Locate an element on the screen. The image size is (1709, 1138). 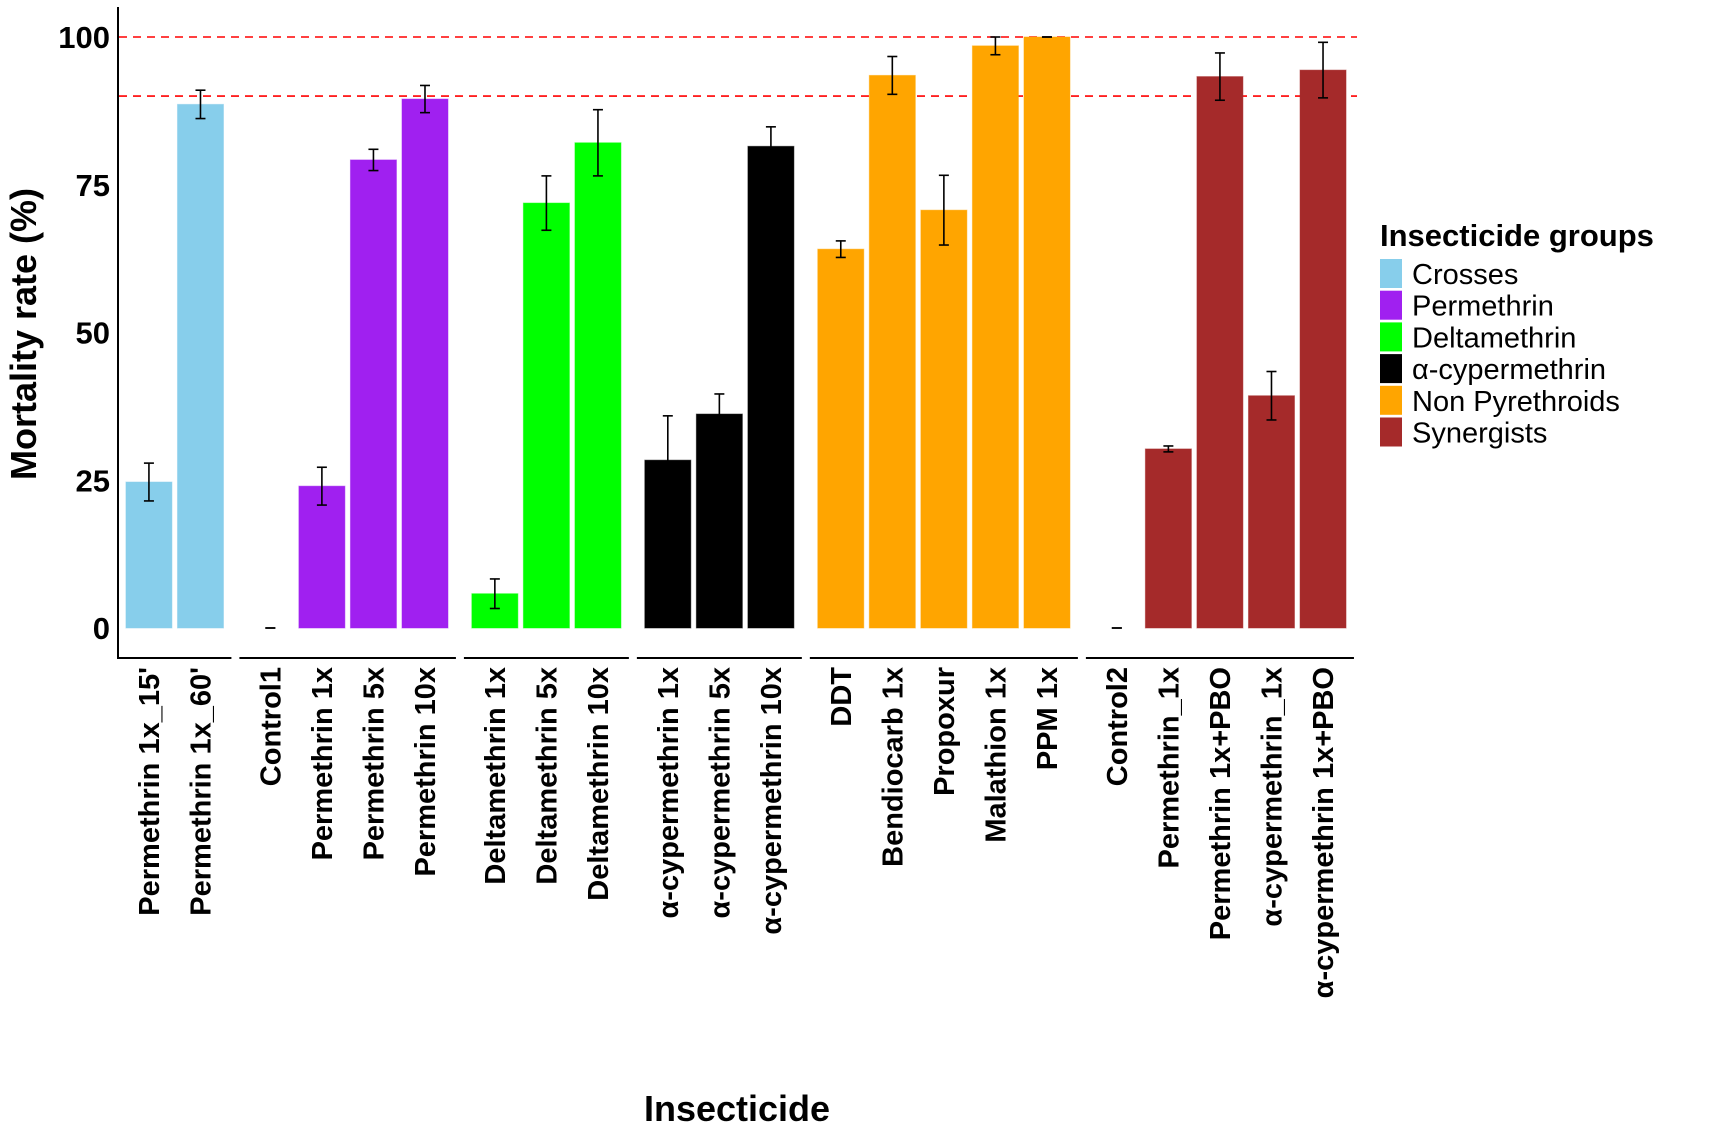
bar-ddt is located at coordinates (841, 438).